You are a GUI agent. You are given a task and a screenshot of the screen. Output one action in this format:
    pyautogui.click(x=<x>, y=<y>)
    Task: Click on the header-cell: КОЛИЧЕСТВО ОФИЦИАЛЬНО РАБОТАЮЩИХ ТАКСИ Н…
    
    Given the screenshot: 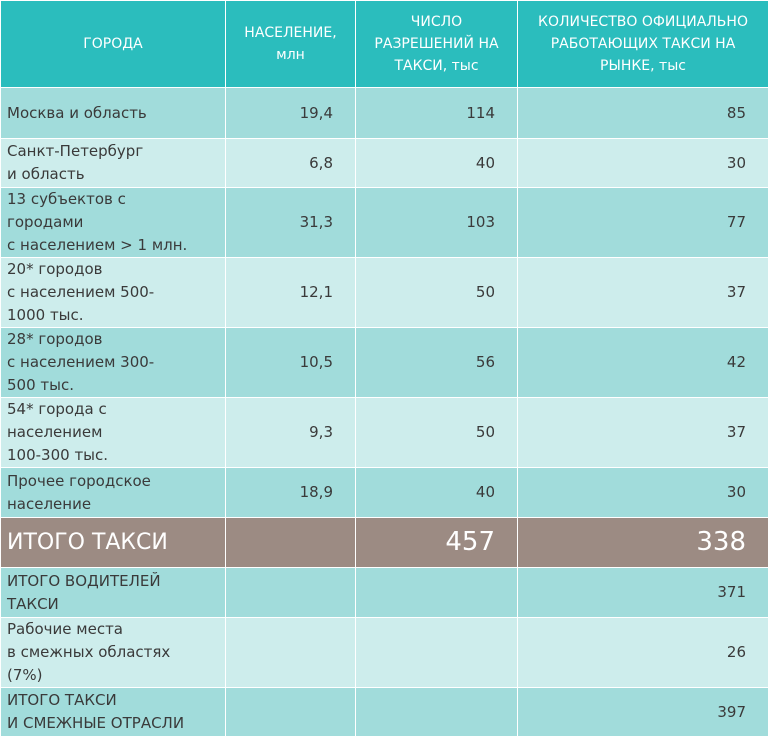 What is the action you would take?
    pyautogui.click(x=643, y=44)
    